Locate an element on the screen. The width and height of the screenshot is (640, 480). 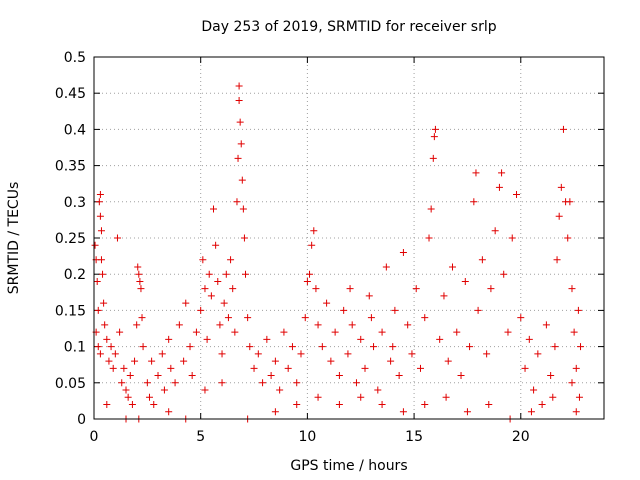
y-tick-label: 0.5 is located at coordinates (75, 58).